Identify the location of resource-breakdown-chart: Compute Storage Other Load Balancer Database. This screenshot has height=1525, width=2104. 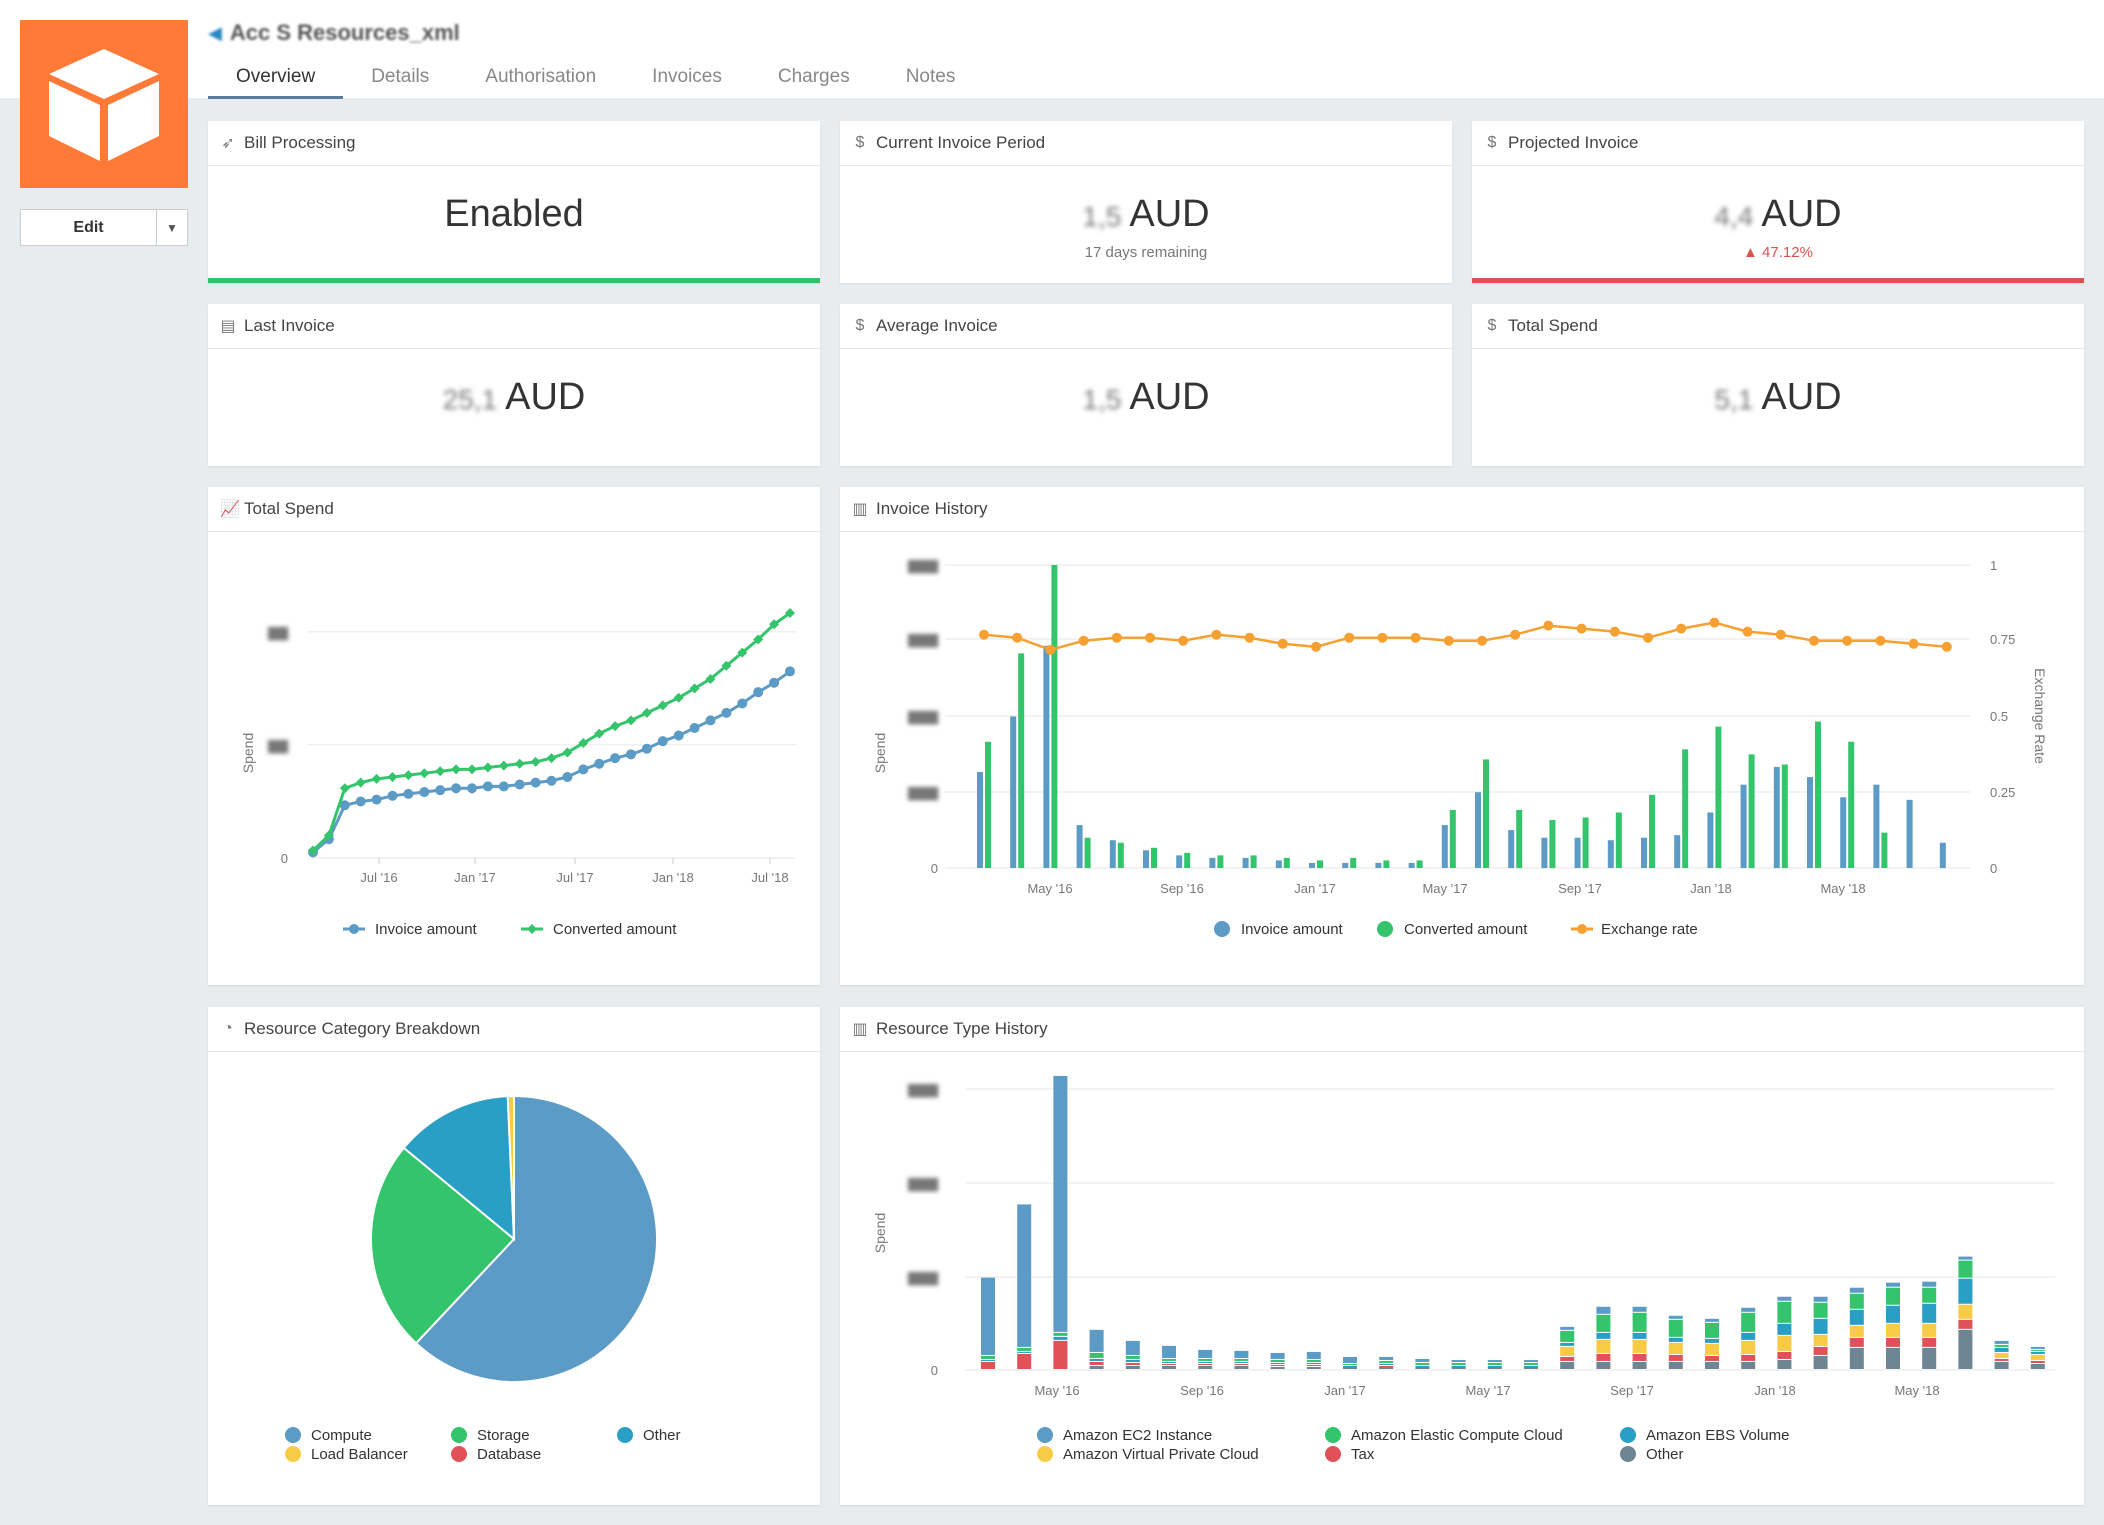
(483, 1278).